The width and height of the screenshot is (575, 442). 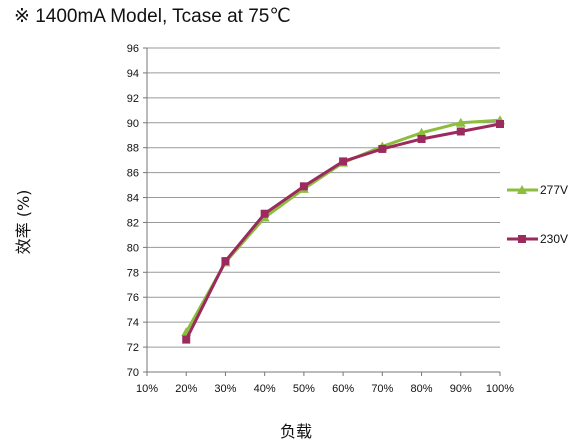 What do you see at coordinates (133, 248) in the screenshot?
I see `y-tick-label: 80` at bounding box center [133, 248].